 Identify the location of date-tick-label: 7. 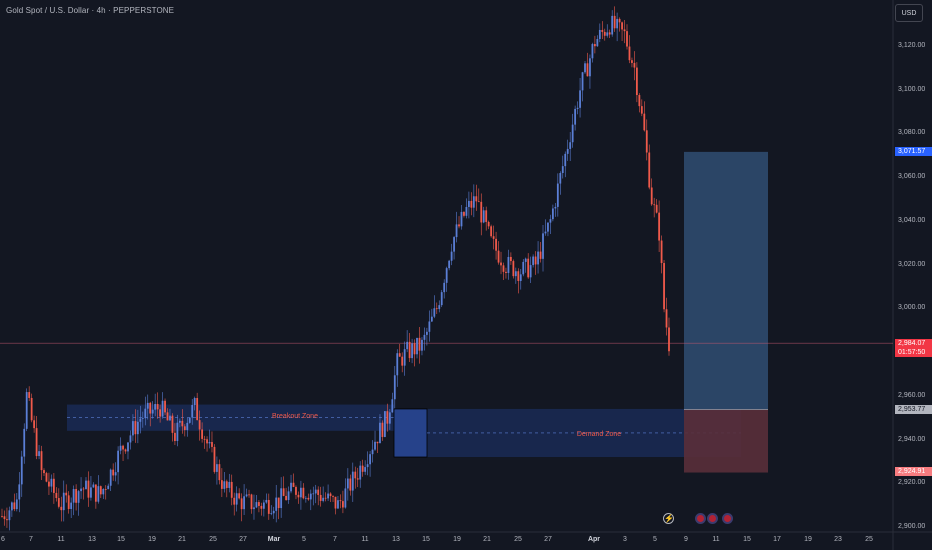
(335, 539).